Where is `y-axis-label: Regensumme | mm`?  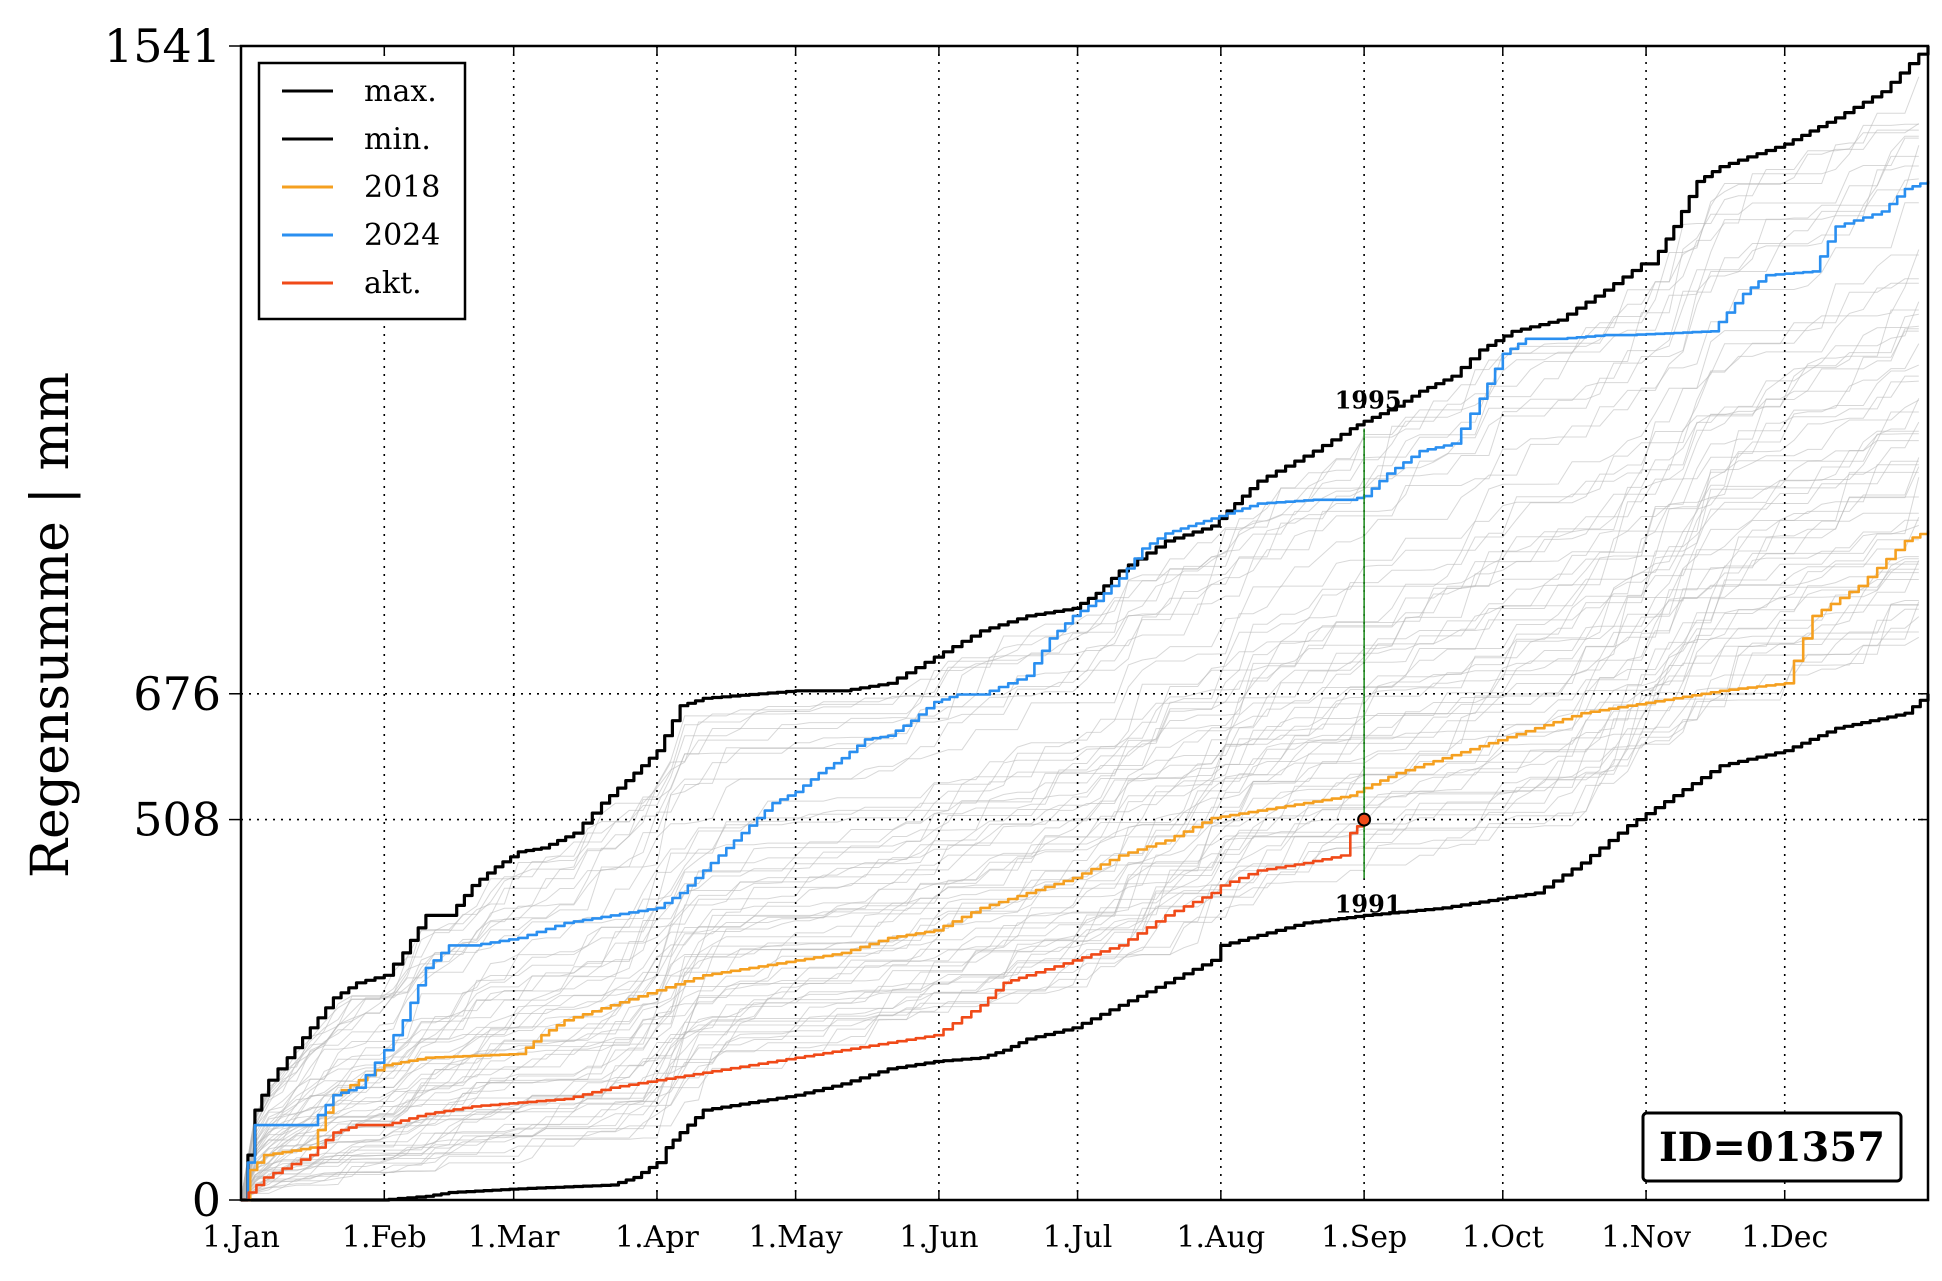
y-axis-label: Regensumme | mm is located at coordinates (51, 625).